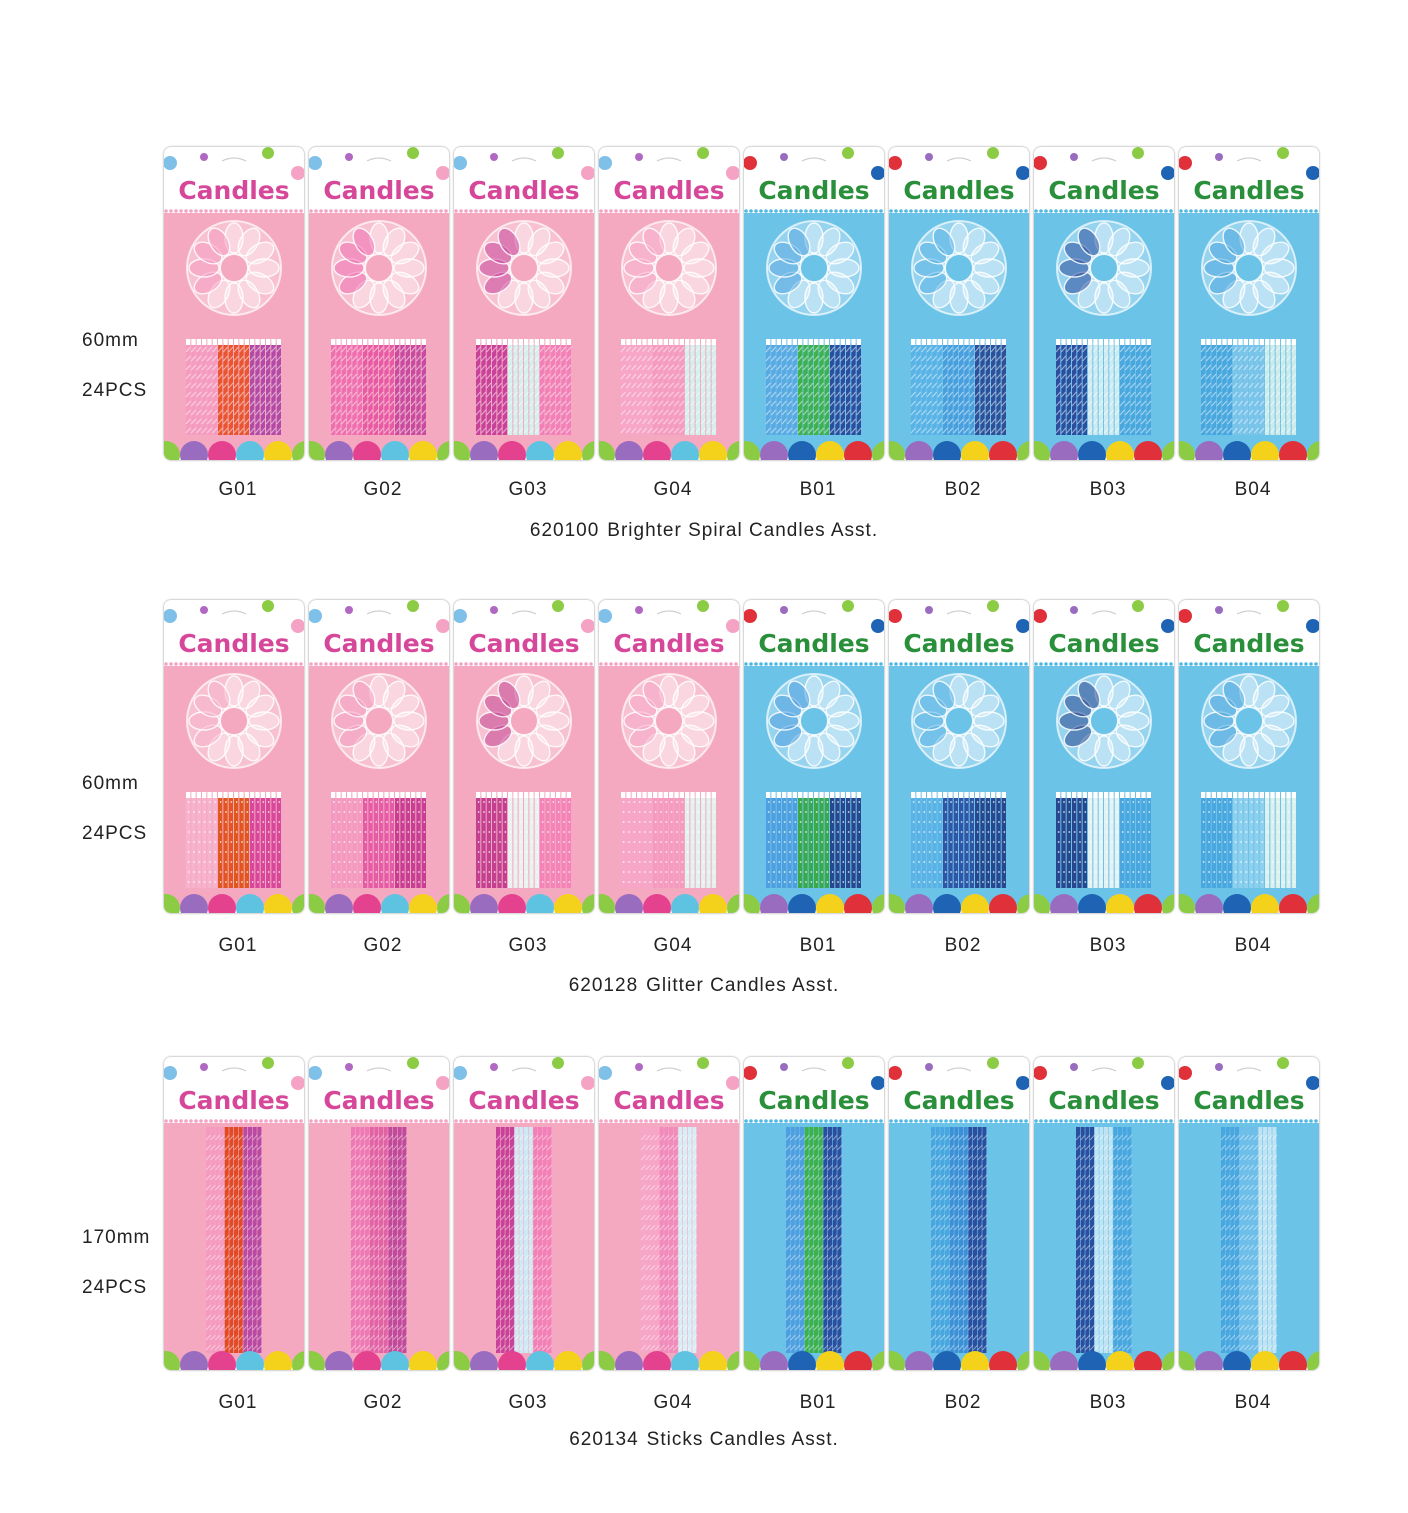  Describe the element at coordinates (110, 783) in the screenshot. I see `size-mm: 60mm` at that location.